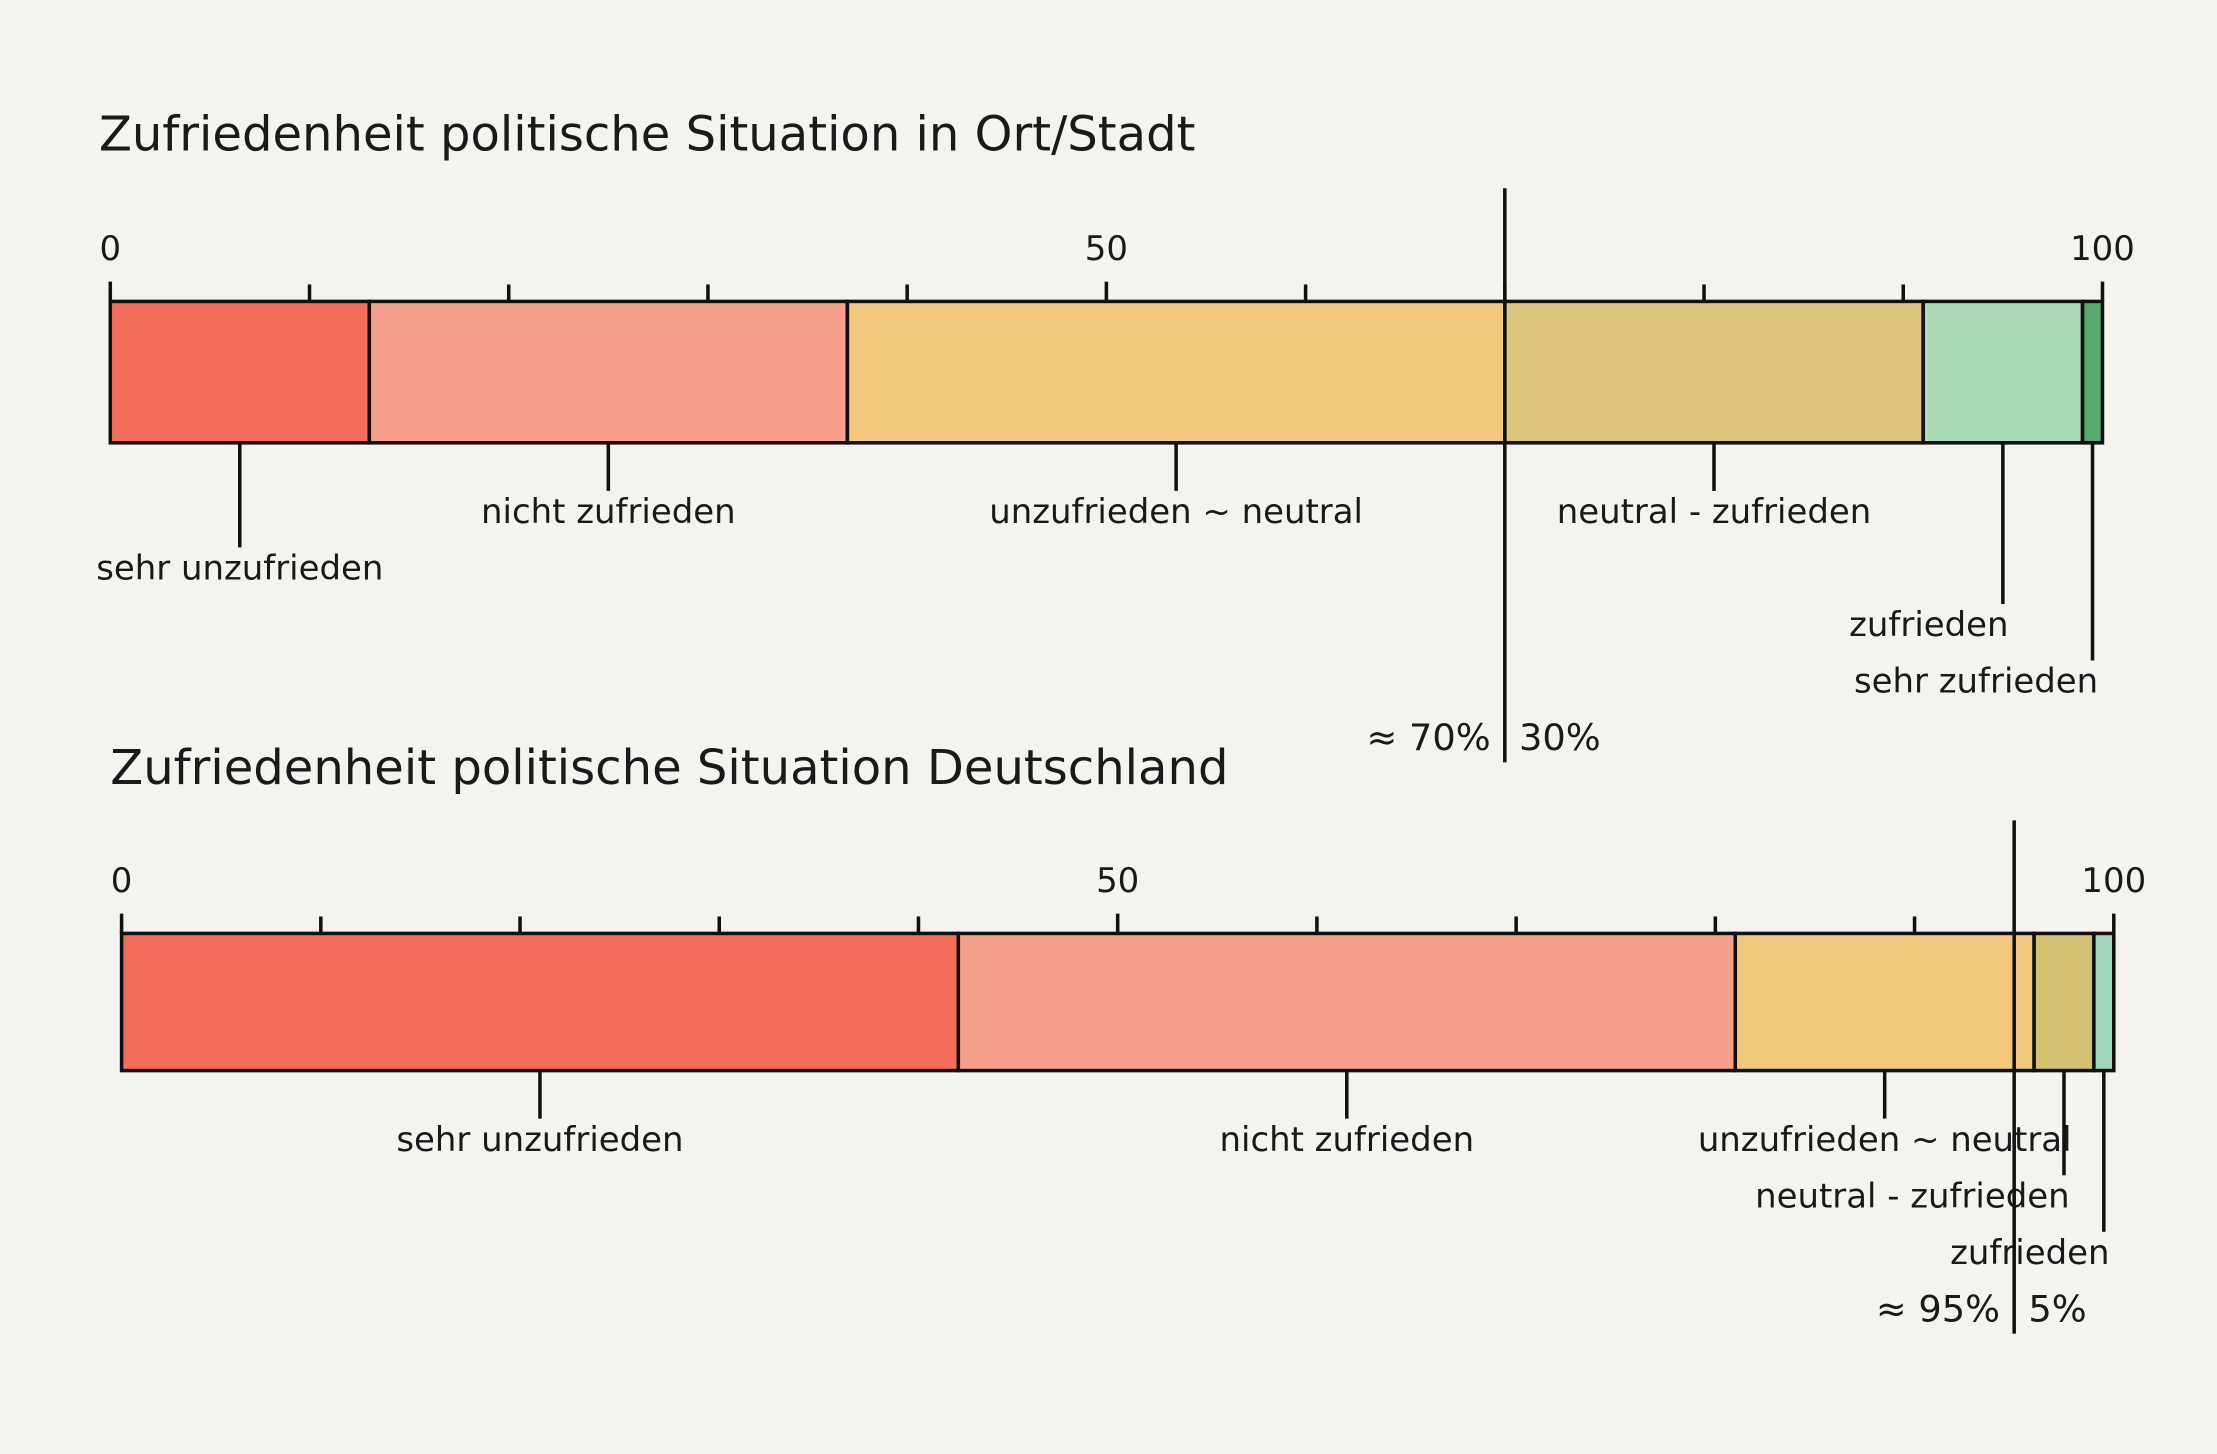 The image size is (2217, 1454). Describe the element at coordinates (2057, 1308) in the screenshot. I see `split-right-label: 5%` at that location.